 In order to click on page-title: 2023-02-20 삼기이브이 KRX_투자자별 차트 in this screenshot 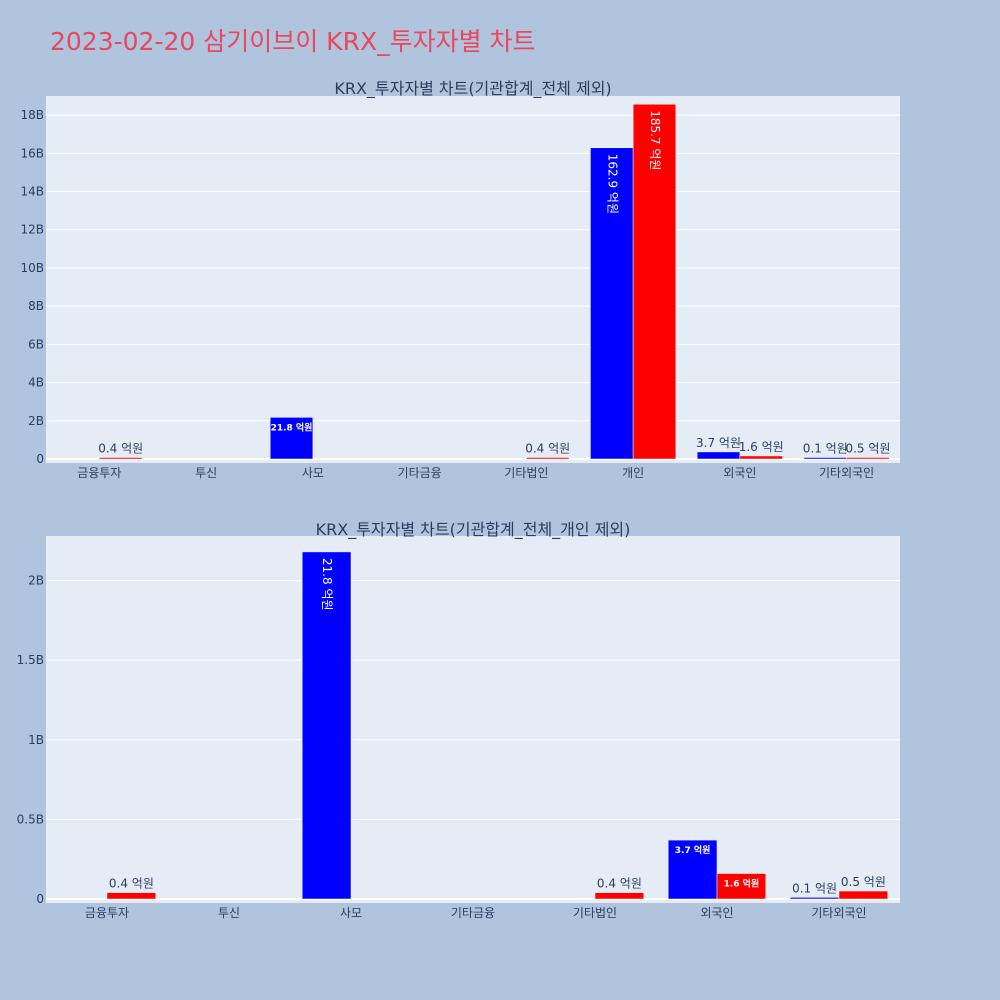, I will do `click(293, 41)`.